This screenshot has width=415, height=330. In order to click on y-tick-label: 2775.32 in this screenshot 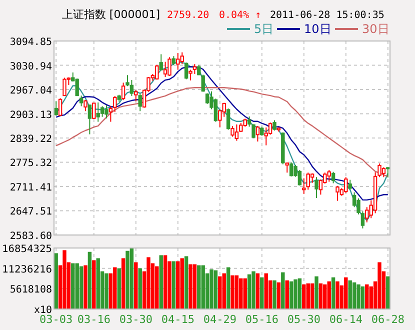, I will do `click(31, 164)`.